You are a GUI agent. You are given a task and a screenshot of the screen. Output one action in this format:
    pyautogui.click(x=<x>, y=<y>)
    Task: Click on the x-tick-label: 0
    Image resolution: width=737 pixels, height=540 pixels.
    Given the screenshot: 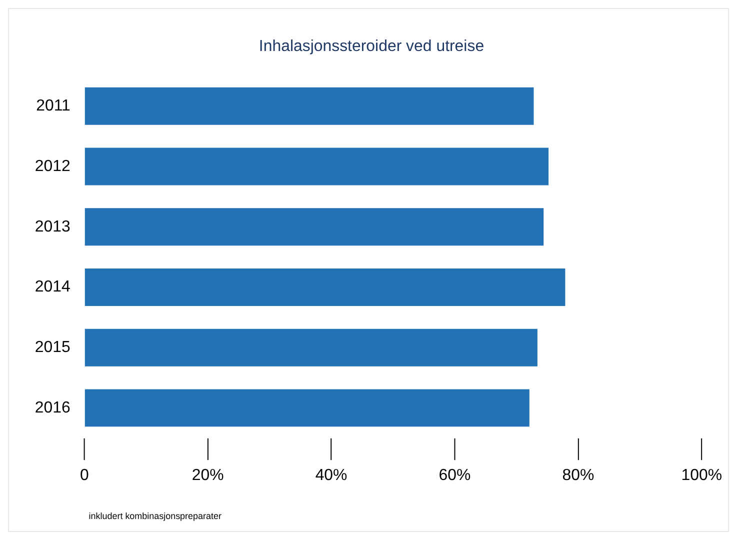 What is the action you would take?
    pyautogui.click(x=84, y=475)
    